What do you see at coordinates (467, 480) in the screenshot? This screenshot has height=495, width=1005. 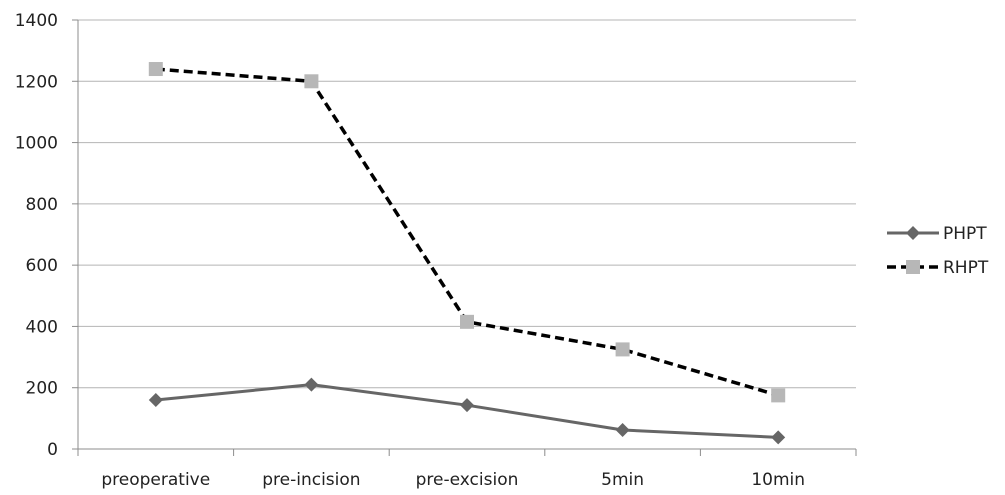 I see `x-tick-label: pre-excision` at bounding box center [467, 480].